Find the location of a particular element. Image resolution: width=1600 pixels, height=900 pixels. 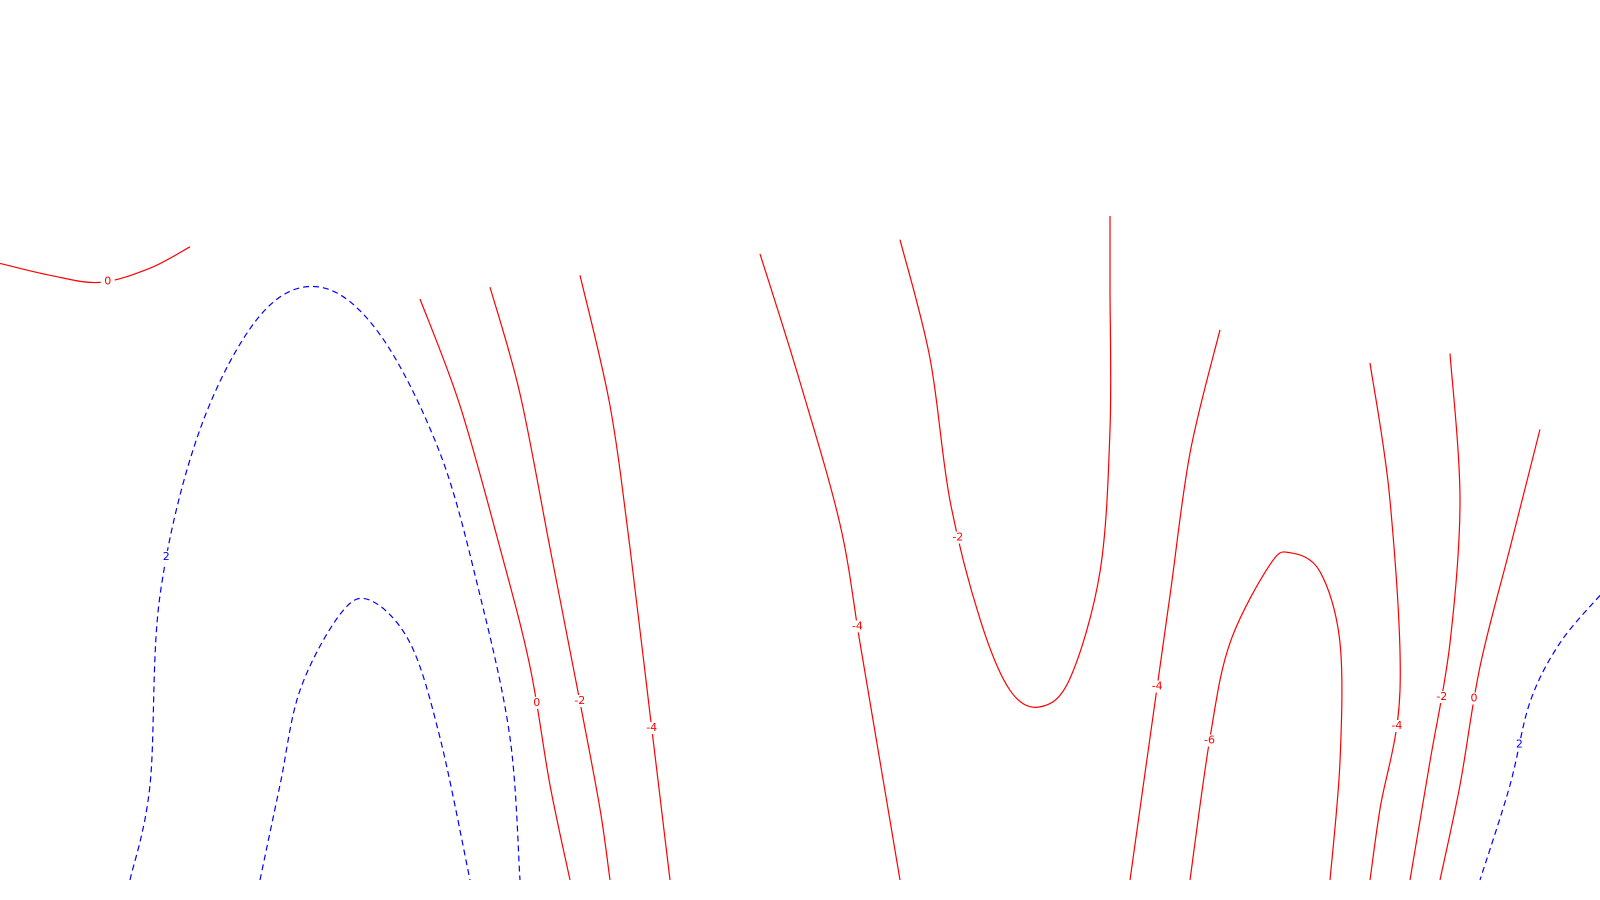

contour-label: -6 is located at coordinates (1209, 740).